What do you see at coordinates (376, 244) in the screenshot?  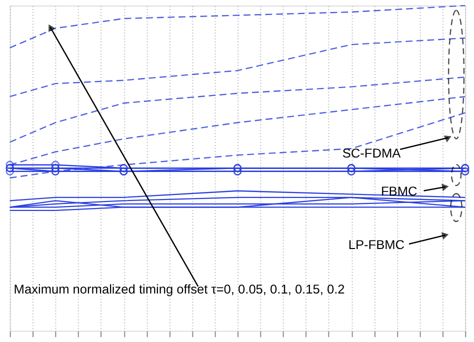 I see `annotation: LP-FBMC` at bounding box center [376, 244].